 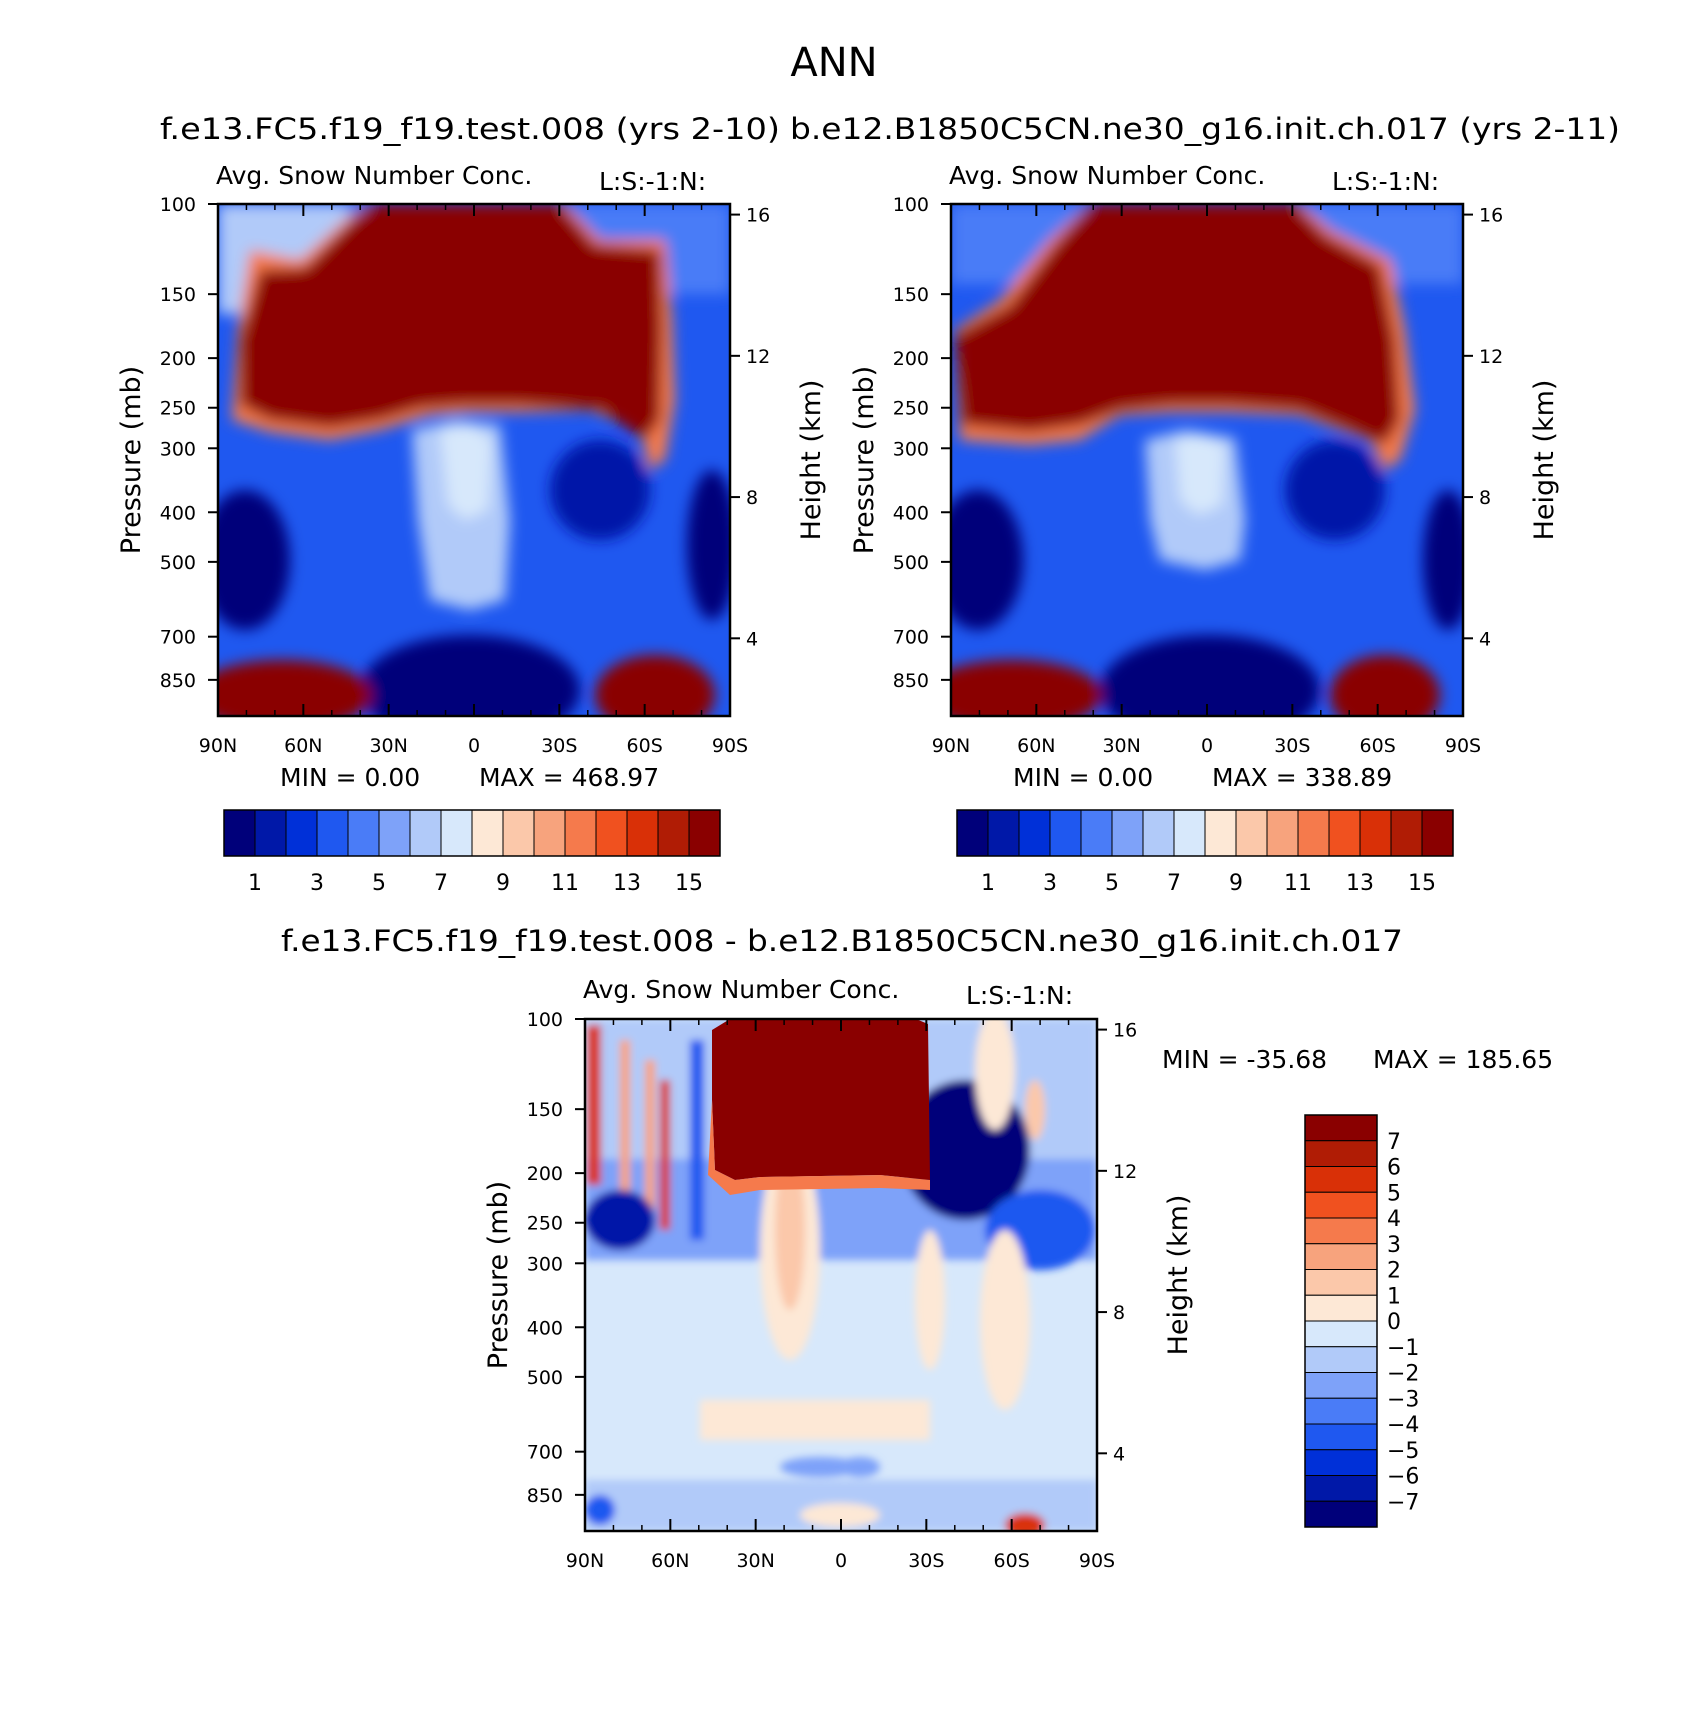 I want to click on panel-1-field-shapes, so click(x=474, y=460).